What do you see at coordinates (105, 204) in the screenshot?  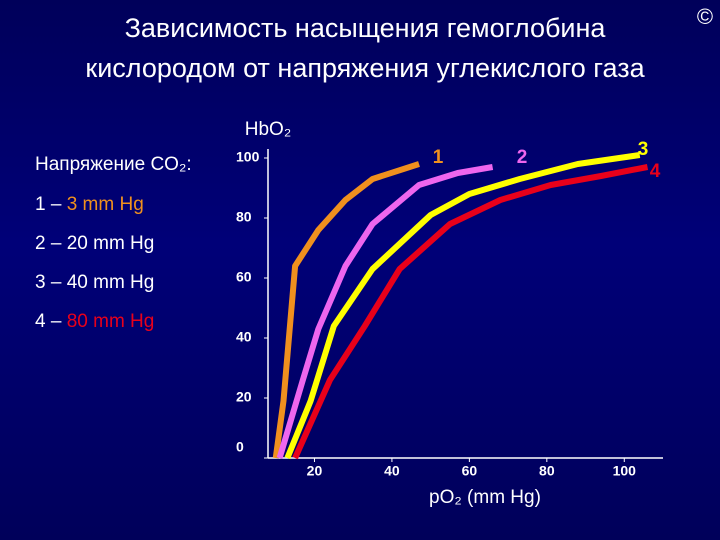 I see `legend-value: 3 mm Hg` at bounding box center [105, 204].